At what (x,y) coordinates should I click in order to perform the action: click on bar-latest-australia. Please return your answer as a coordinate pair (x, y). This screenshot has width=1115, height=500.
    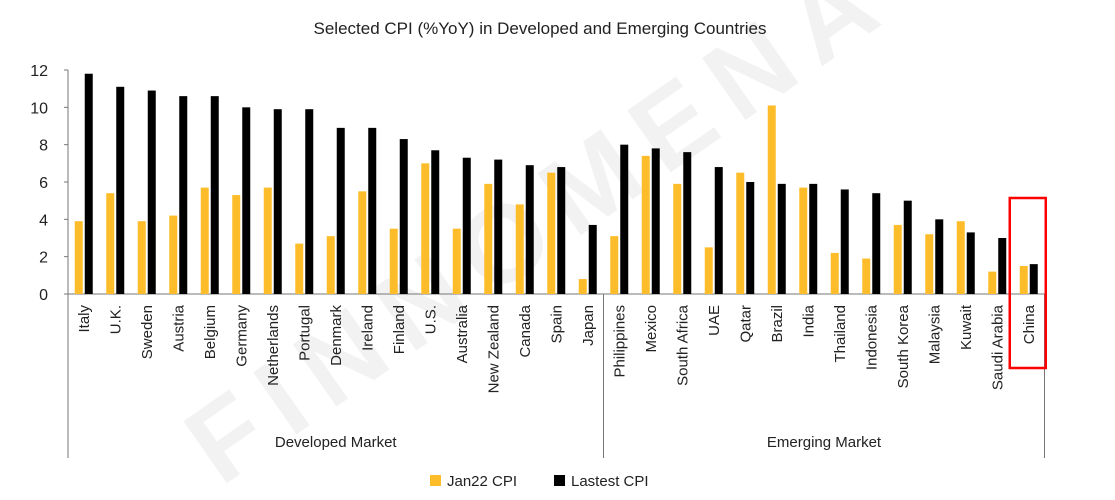
    Looking at the image, I should click on (466, 225).